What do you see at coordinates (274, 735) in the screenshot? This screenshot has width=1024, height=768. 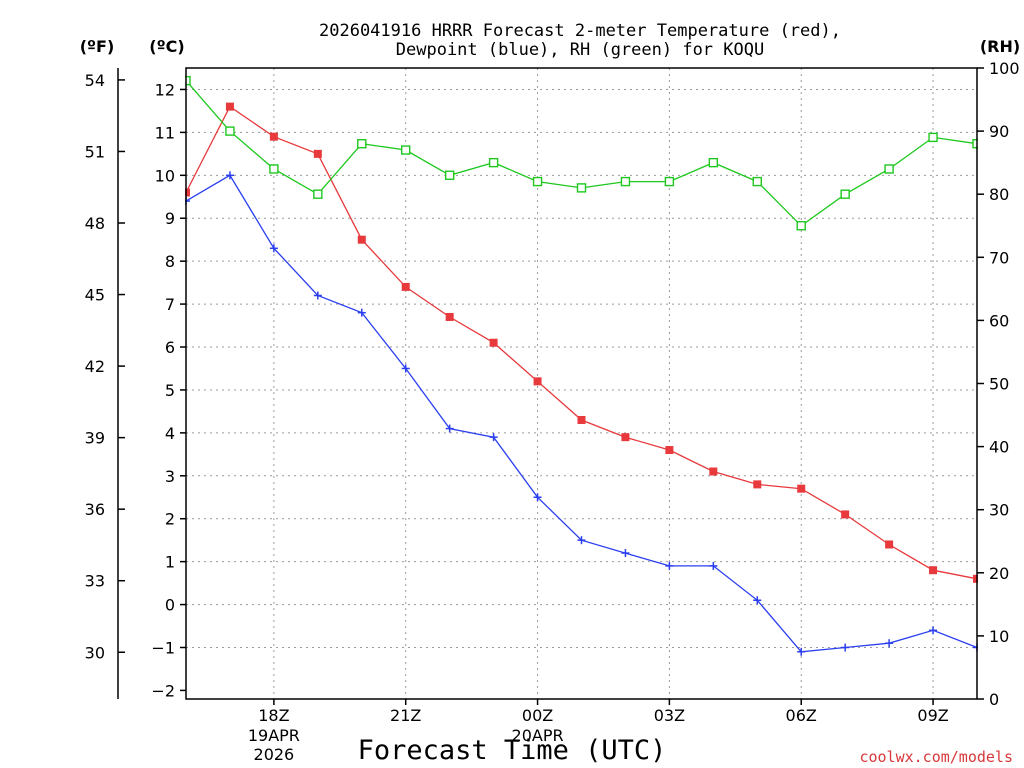 I see `x-tick-date-label: 19APR` at bounding box center [274, 735].